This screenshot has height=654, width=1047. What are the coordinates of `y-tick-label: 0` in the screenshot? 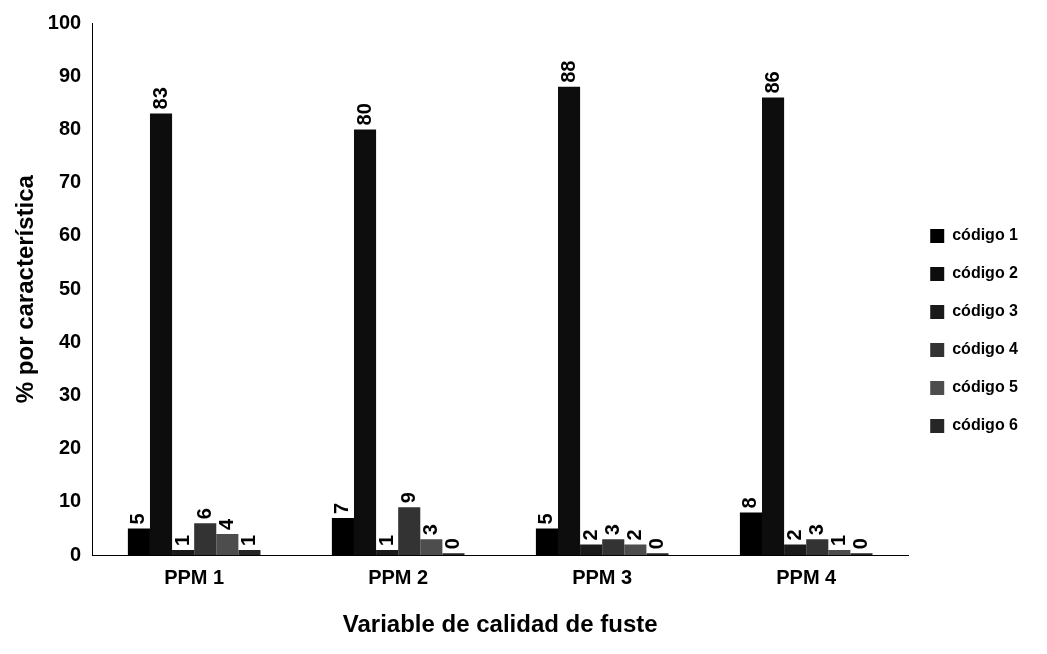 It's located at (76, 553).